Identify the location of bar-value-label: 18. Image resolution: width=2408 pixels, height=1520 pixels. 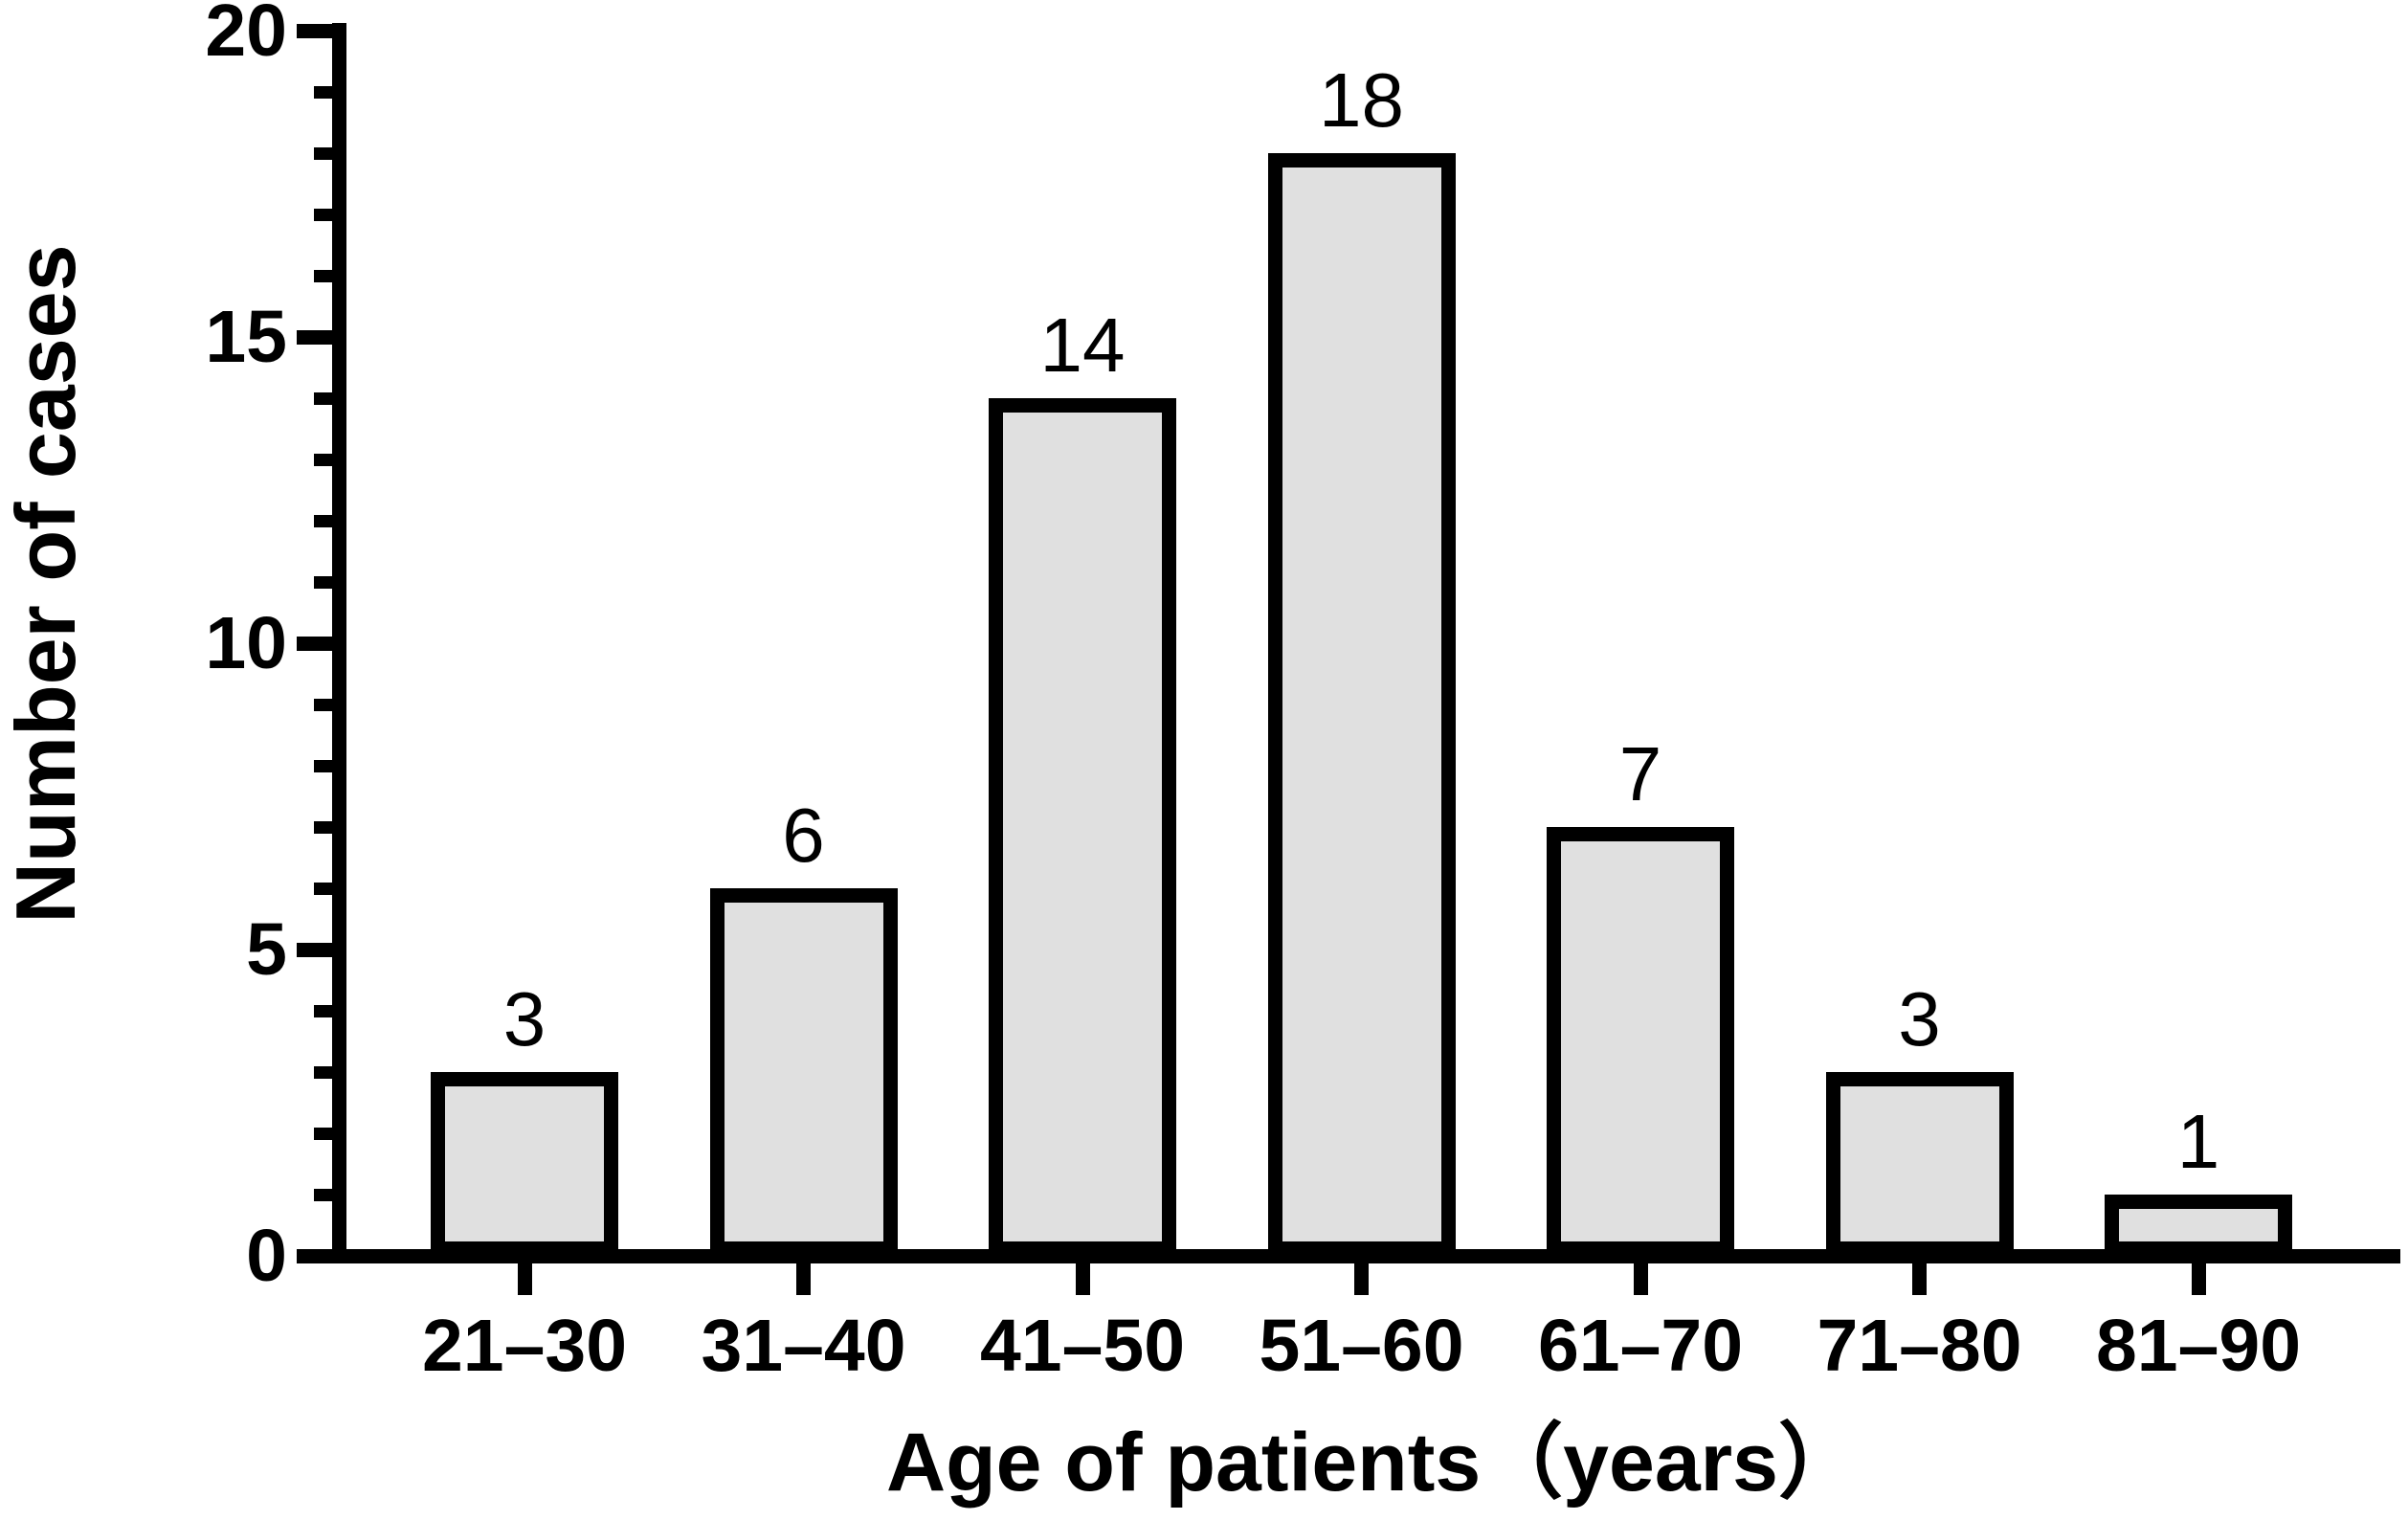
(1361, 100).